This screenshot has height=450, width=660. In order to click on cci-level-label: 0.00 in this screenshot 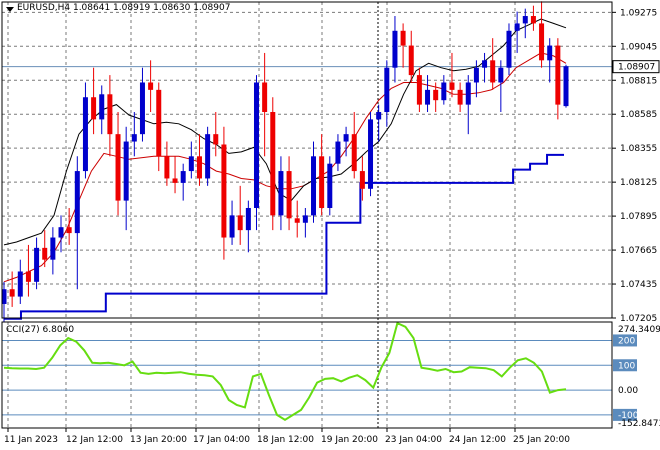, I will do `click(628, 391)`.